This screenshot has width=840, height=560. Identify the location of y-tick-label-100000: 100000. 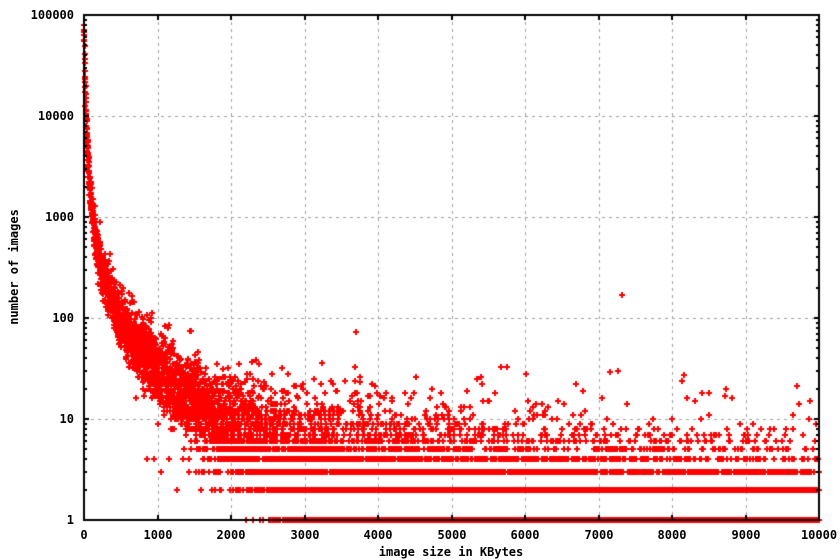
(52, 15).